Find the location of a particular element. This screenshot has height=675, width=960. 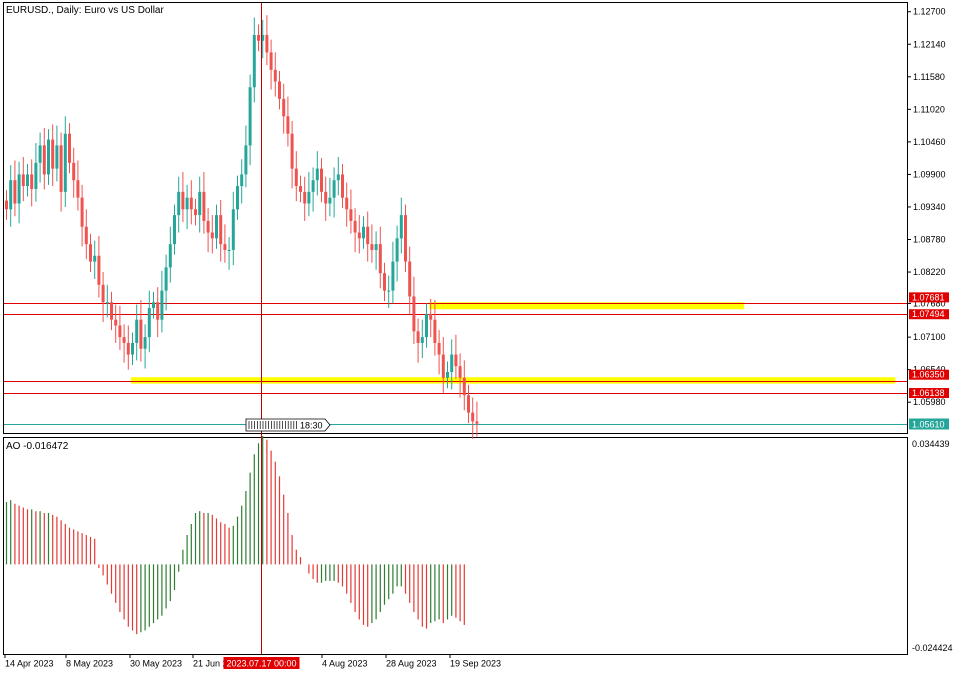

level-tag-0: 1.07681 is located at coordinates (929, 297).